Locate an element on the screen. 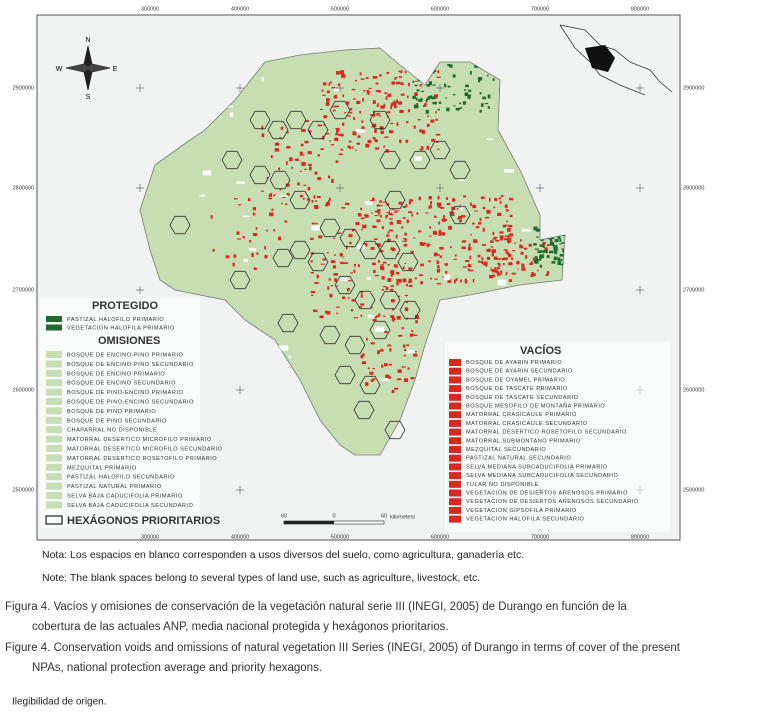 This screenshot has width=767, height=718. legend-item: PASTIZAL HALOFILO PRIMARIO is located at coordinates (115, 320).